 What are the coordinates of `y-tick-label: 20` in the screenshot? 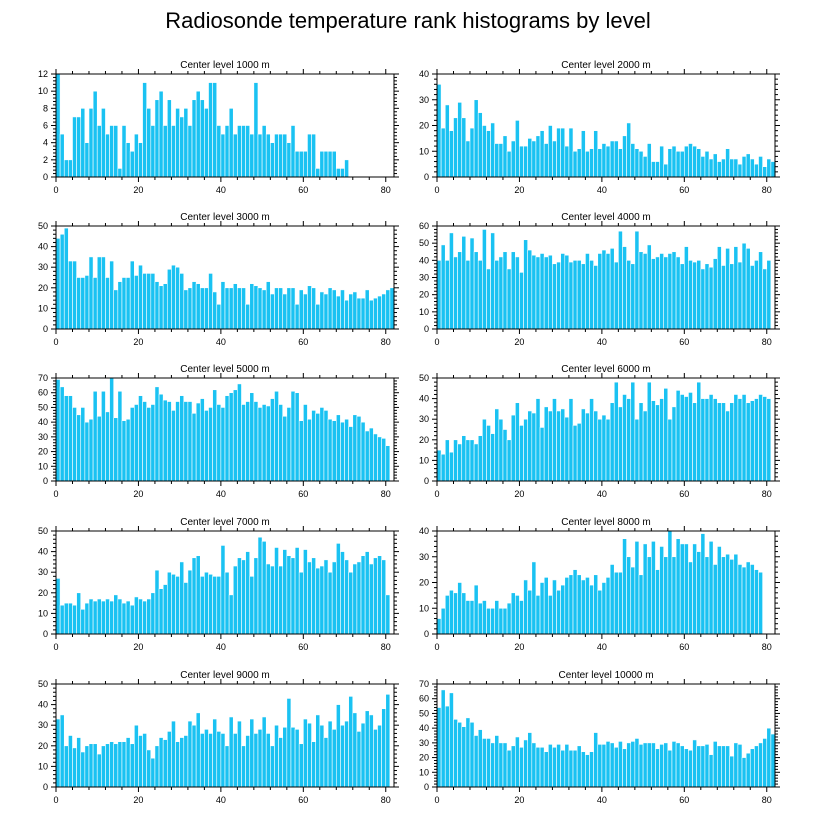 It's located at (424, 295).